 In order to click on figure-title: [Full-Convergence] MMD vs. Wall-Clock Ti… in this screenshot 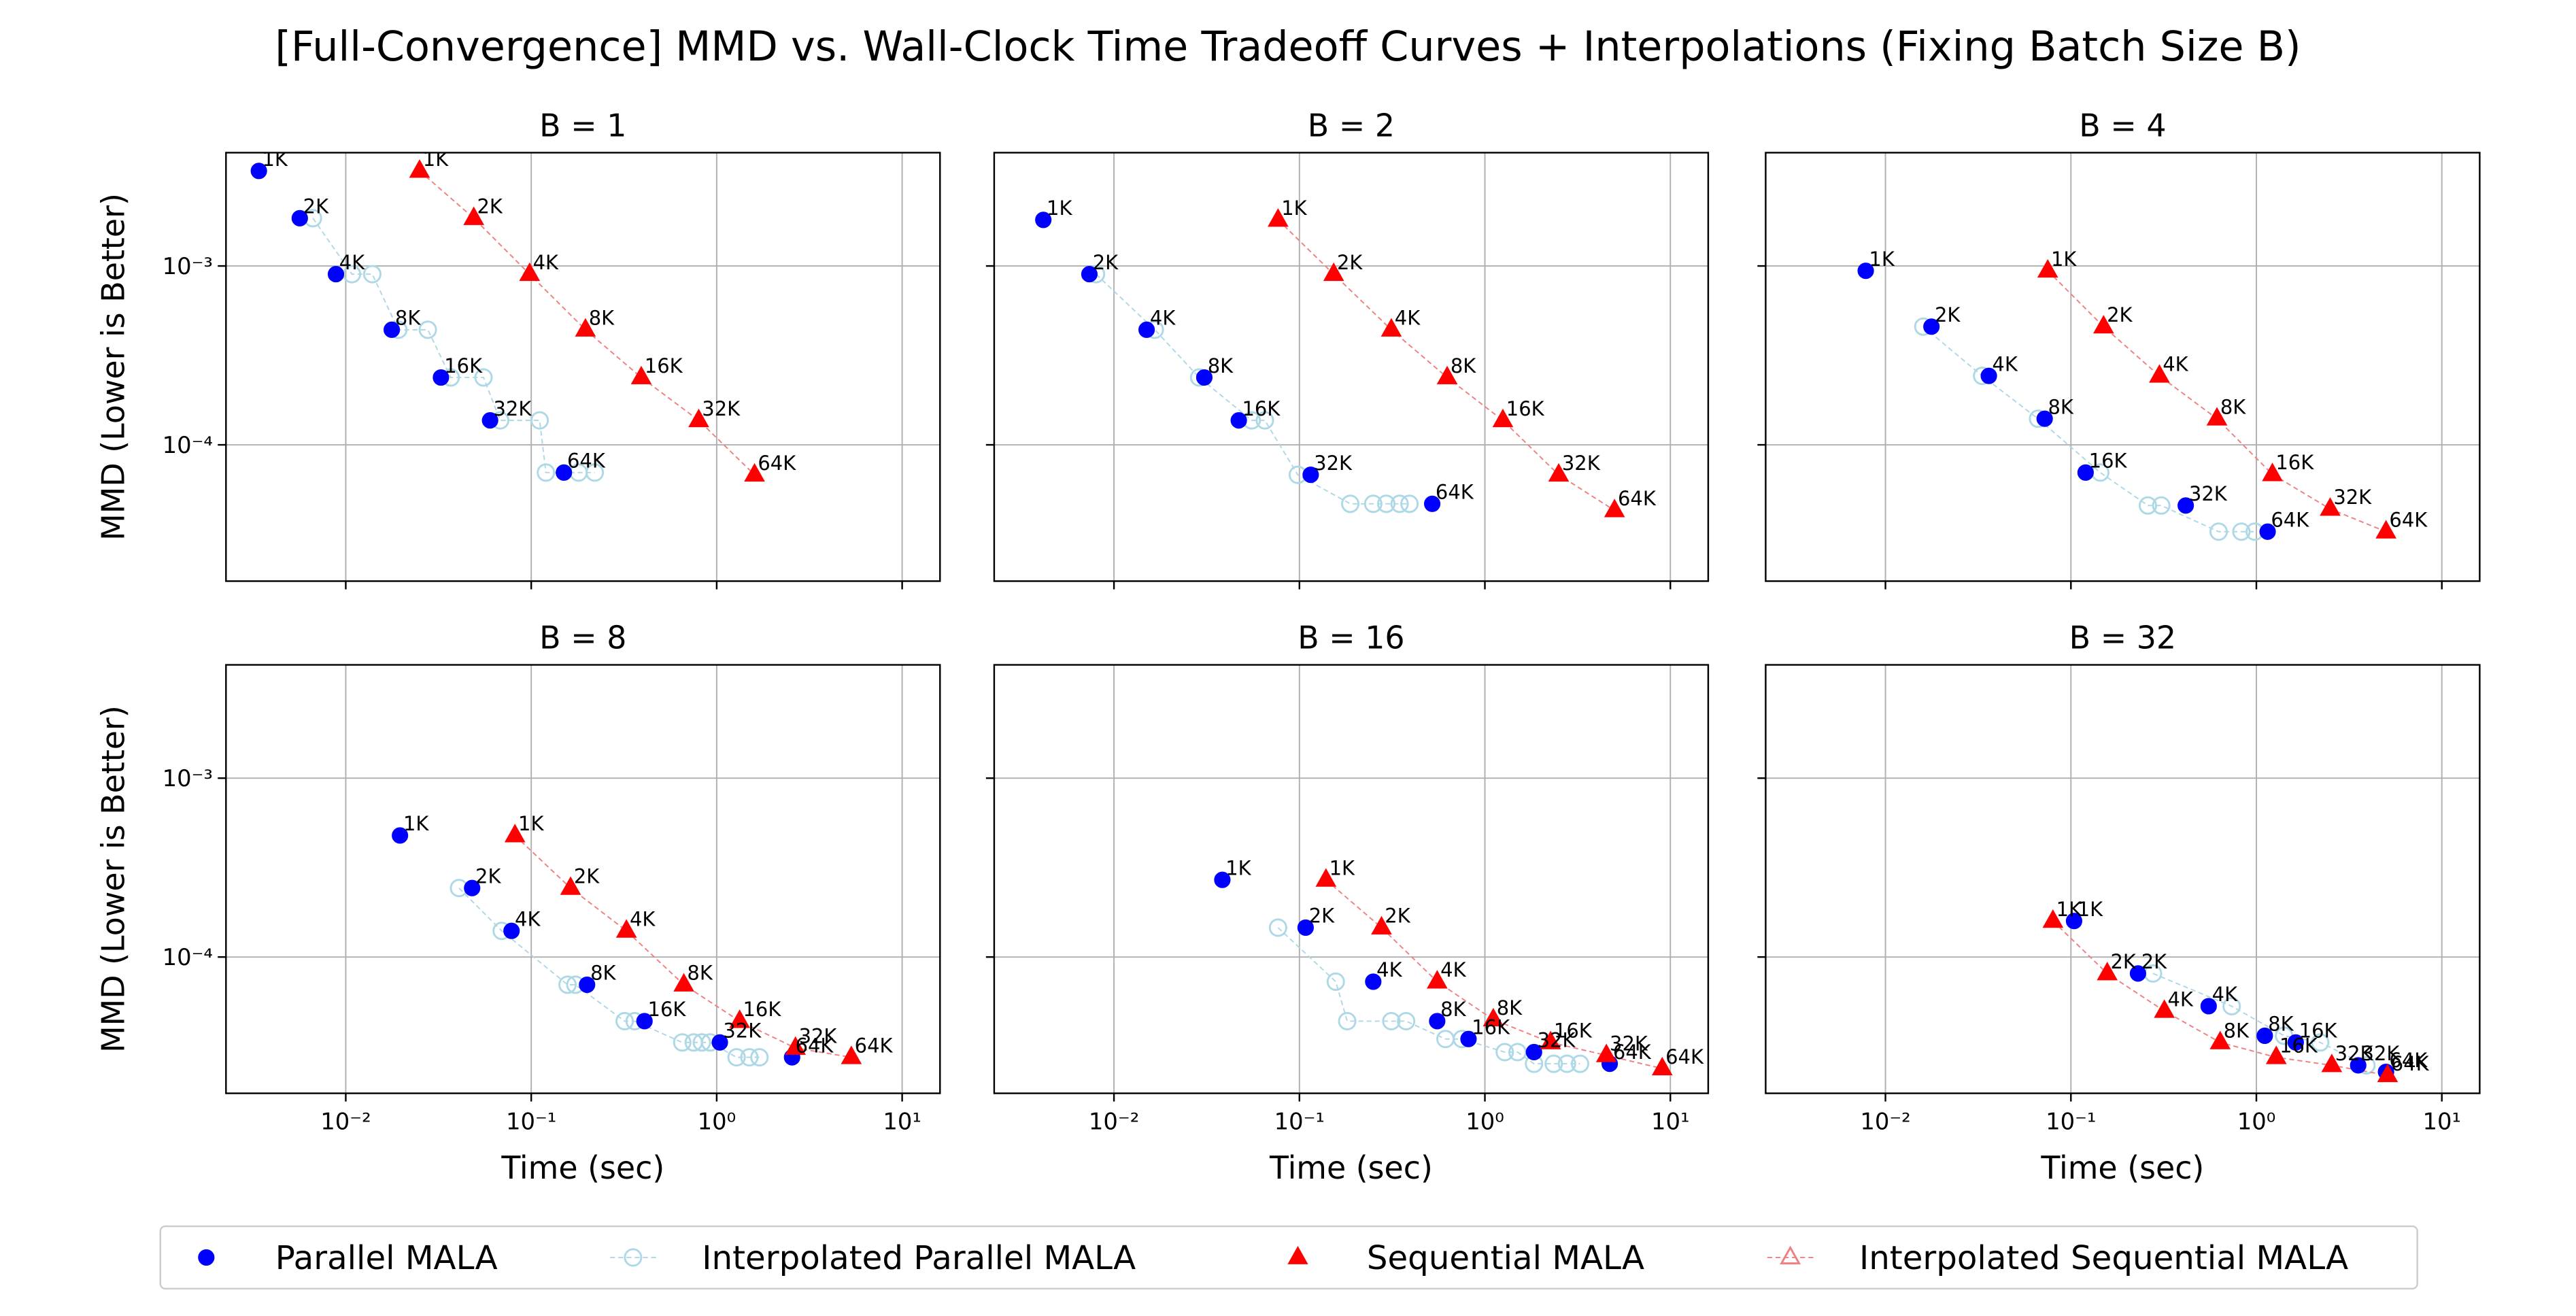, I will do `click(1288, 47)`.